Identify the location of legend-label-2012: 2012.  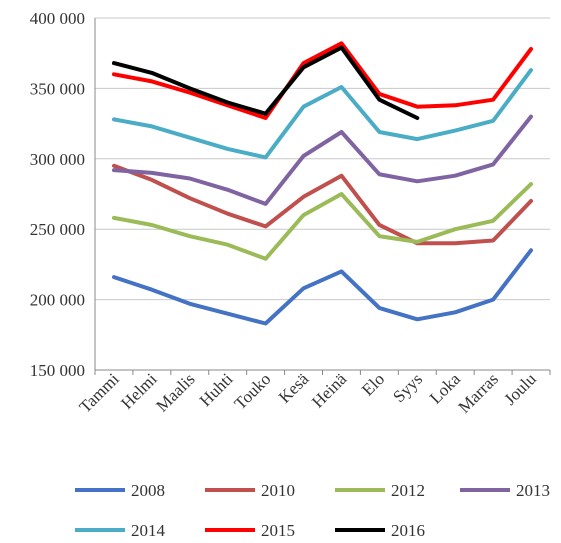
(408, 490).